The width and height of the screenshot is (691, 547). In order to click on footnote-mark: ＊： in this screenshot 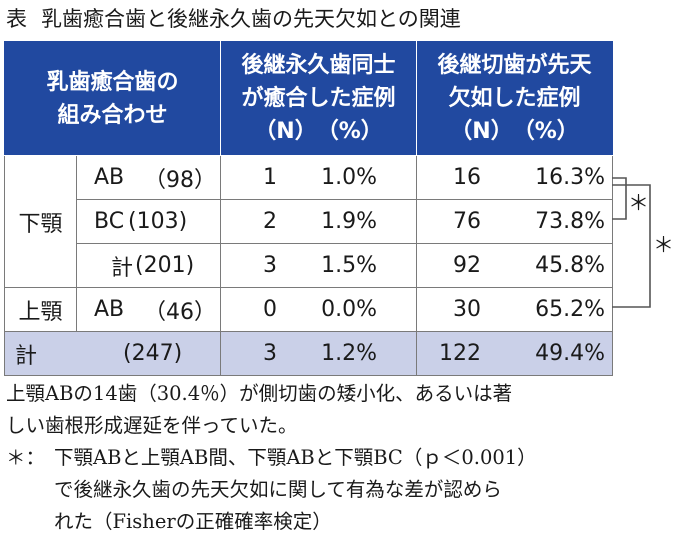, I will do `click(26, 457)`.